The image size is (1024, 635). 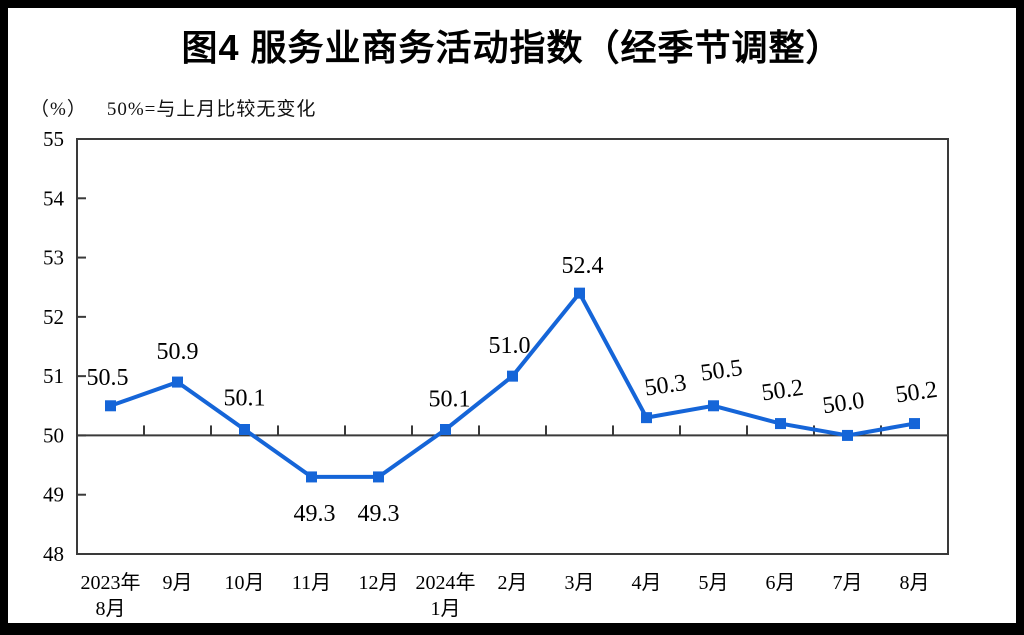 I want to click on x-axis-label: 5月, so click(x=714, y=583).